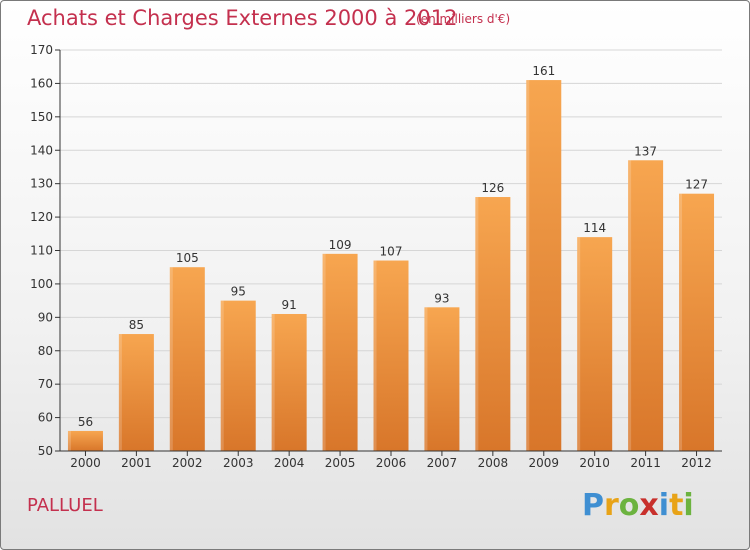 The height and width of the screenshot is (550, 750). Describe the element at coordinates (187, 463) in the screenshot. I see `x-tick-label: 2002` at that location.